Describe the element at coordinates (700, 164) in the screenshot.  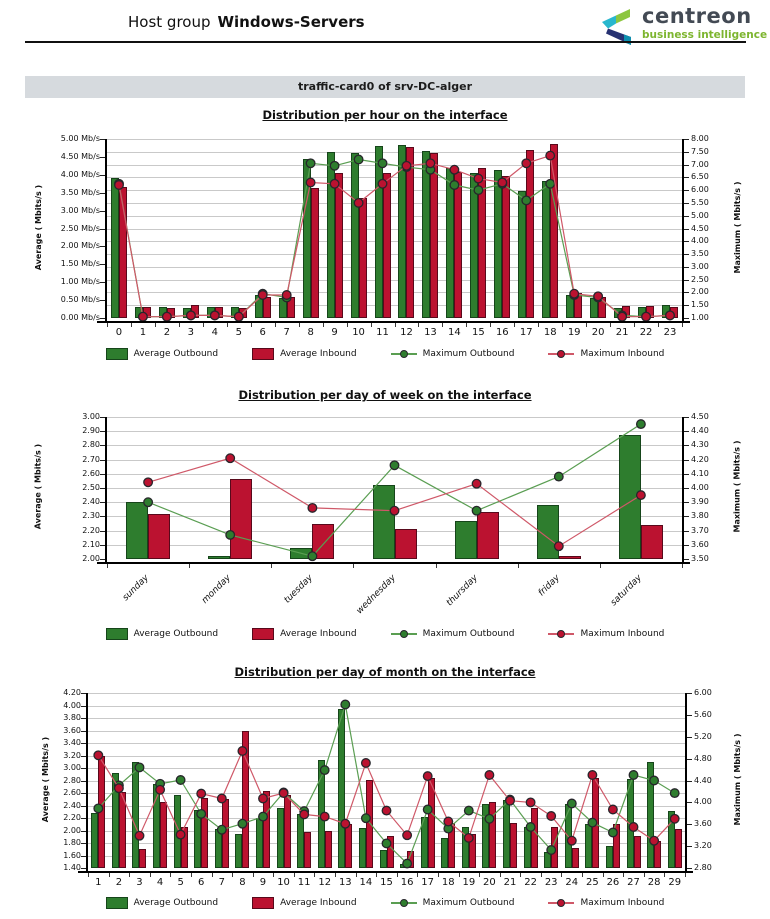
I see `right-tick-label: 7.00` at that location.